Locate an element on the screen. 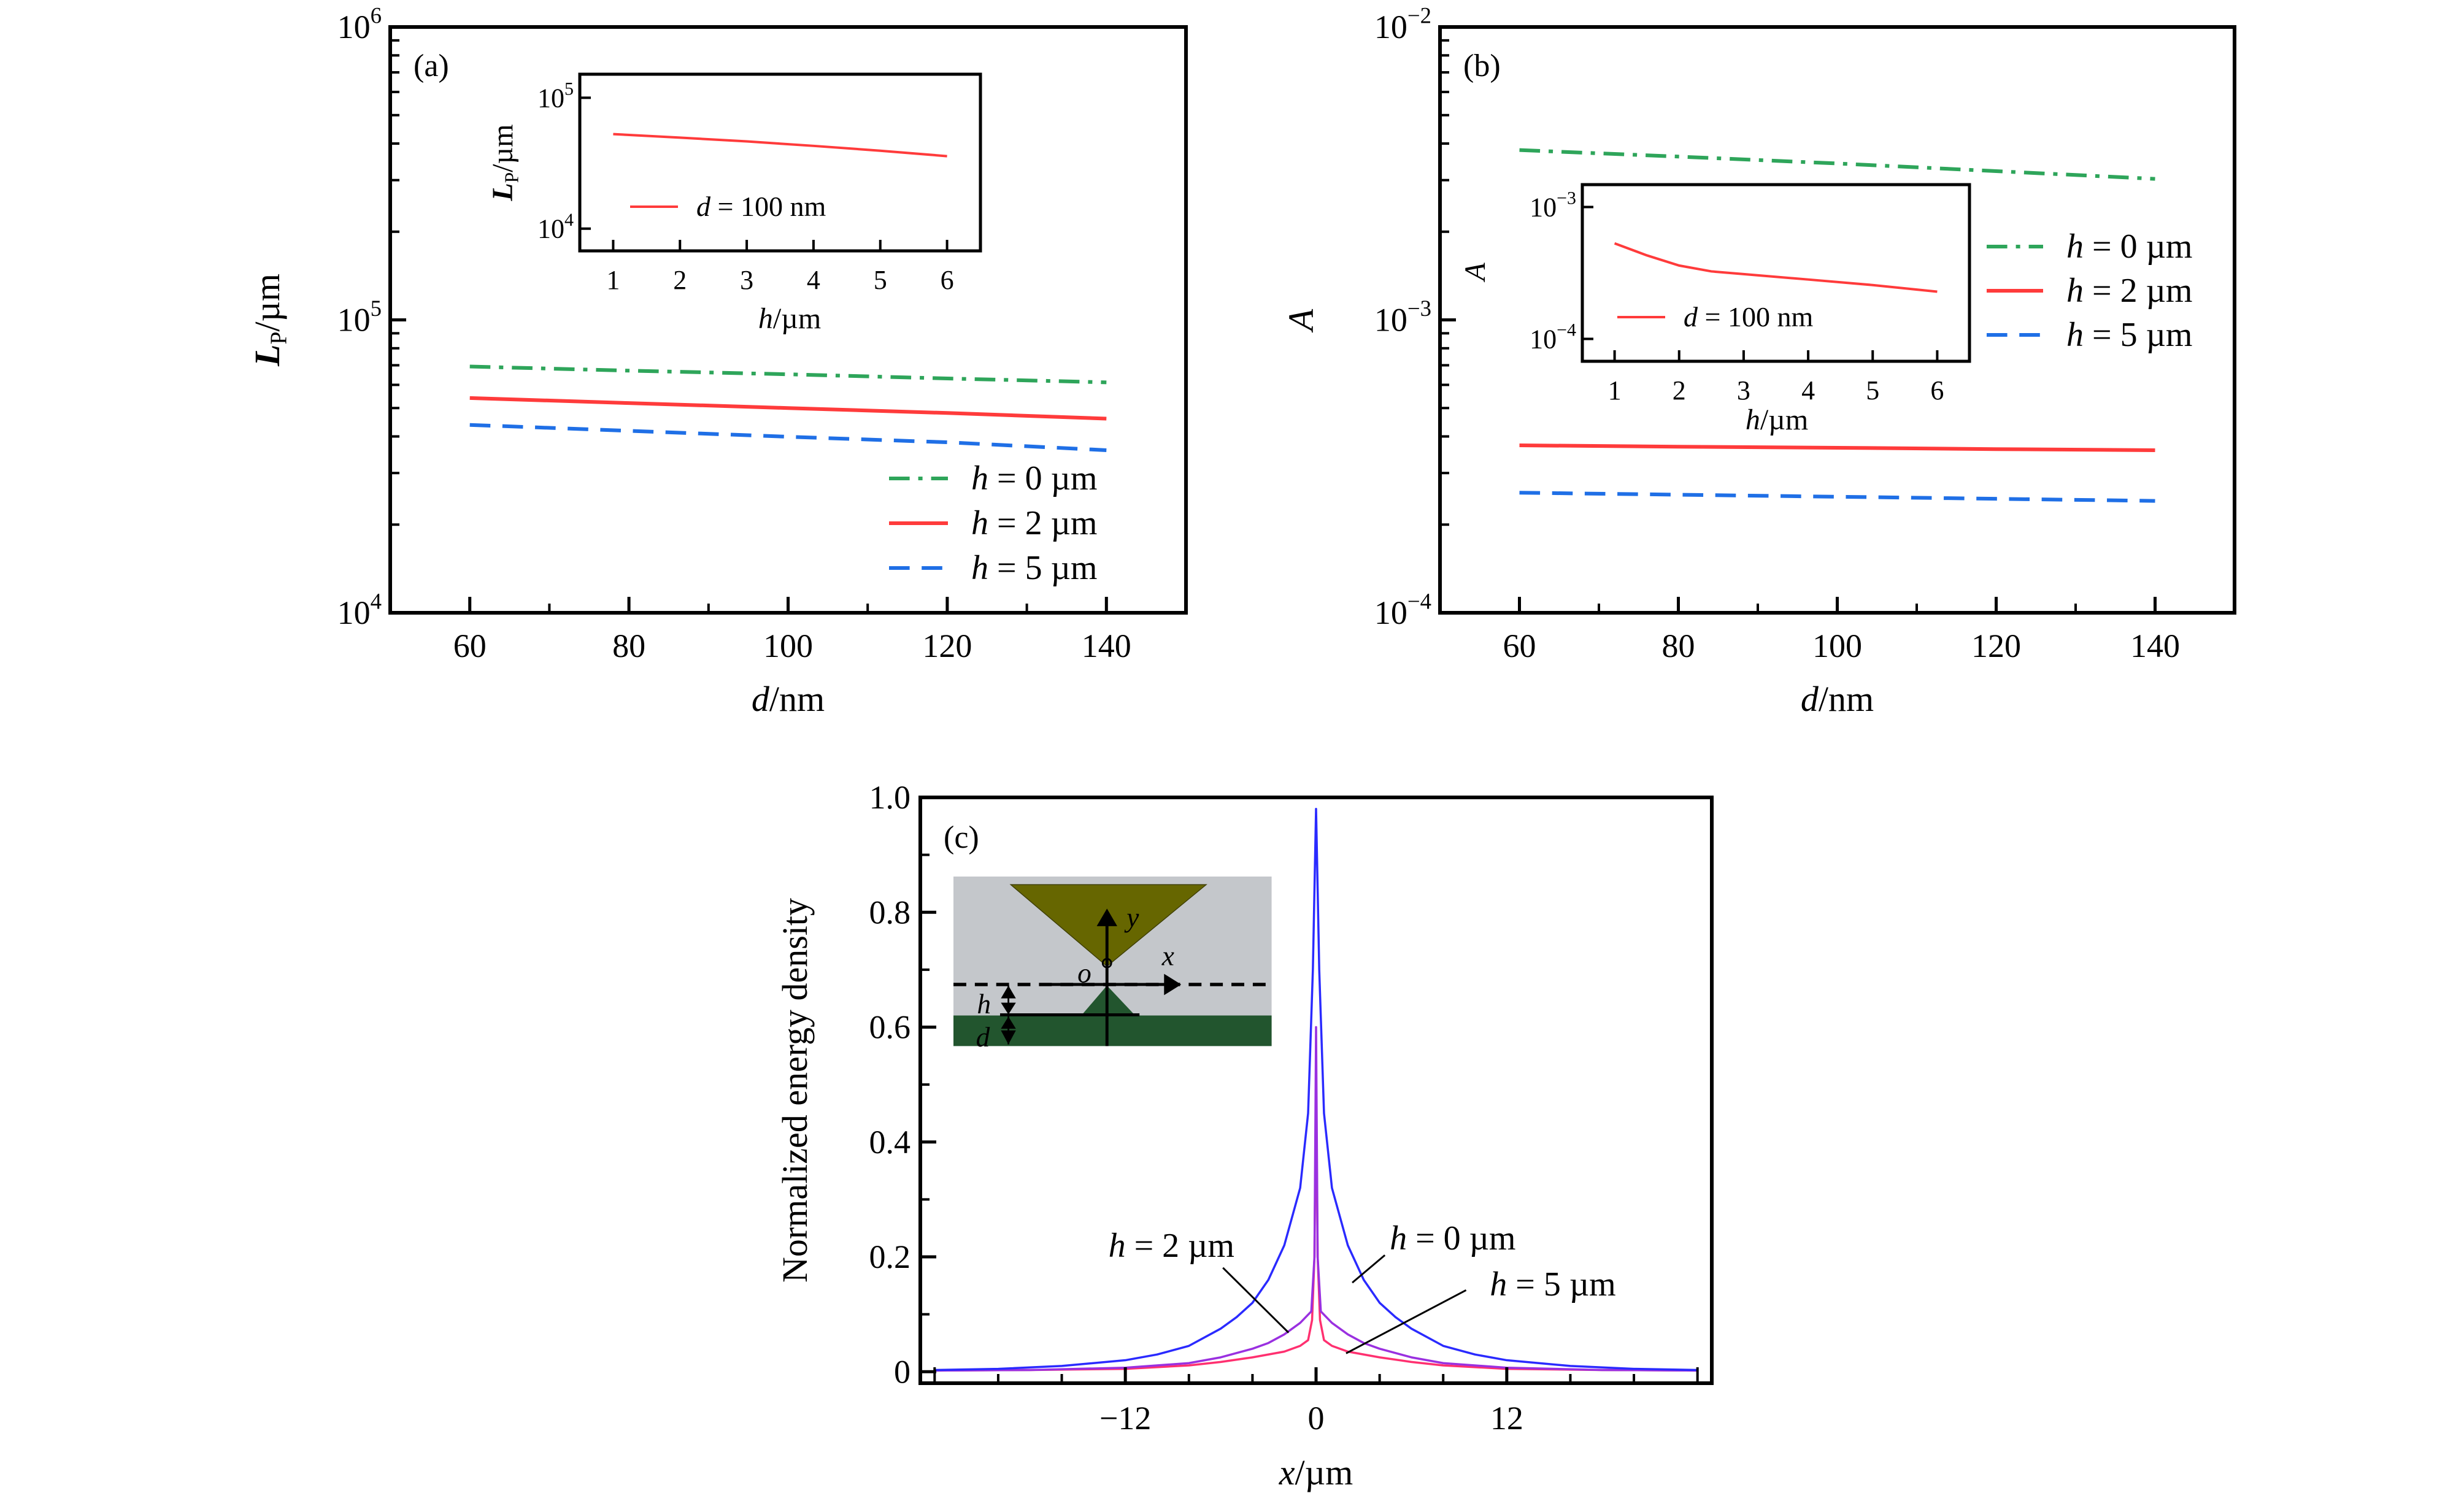 The height and width of the screenshot is (1493, 2464). y-axis-label: A is located at coordinates (1301, 321).